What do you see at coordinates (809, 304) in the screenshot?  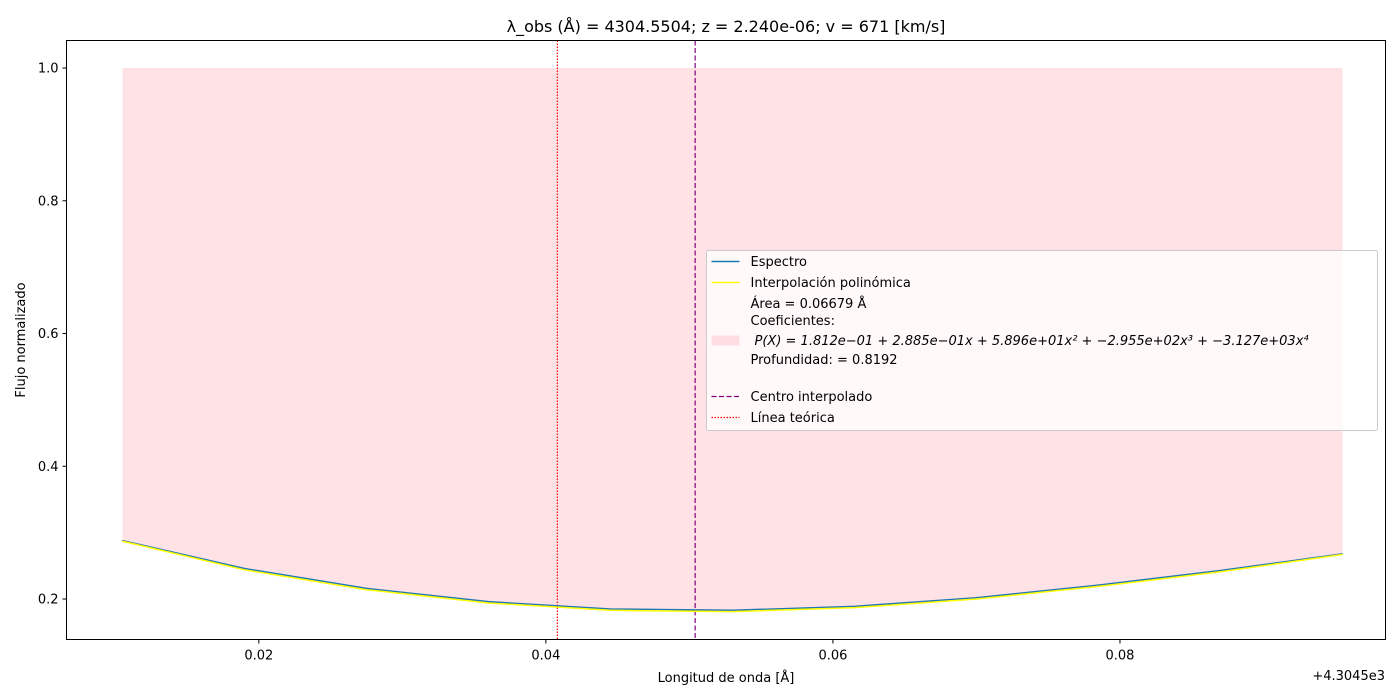 I see `legend-entry-label: Área = 0.06679 Å` at bounding box center [809, 304].